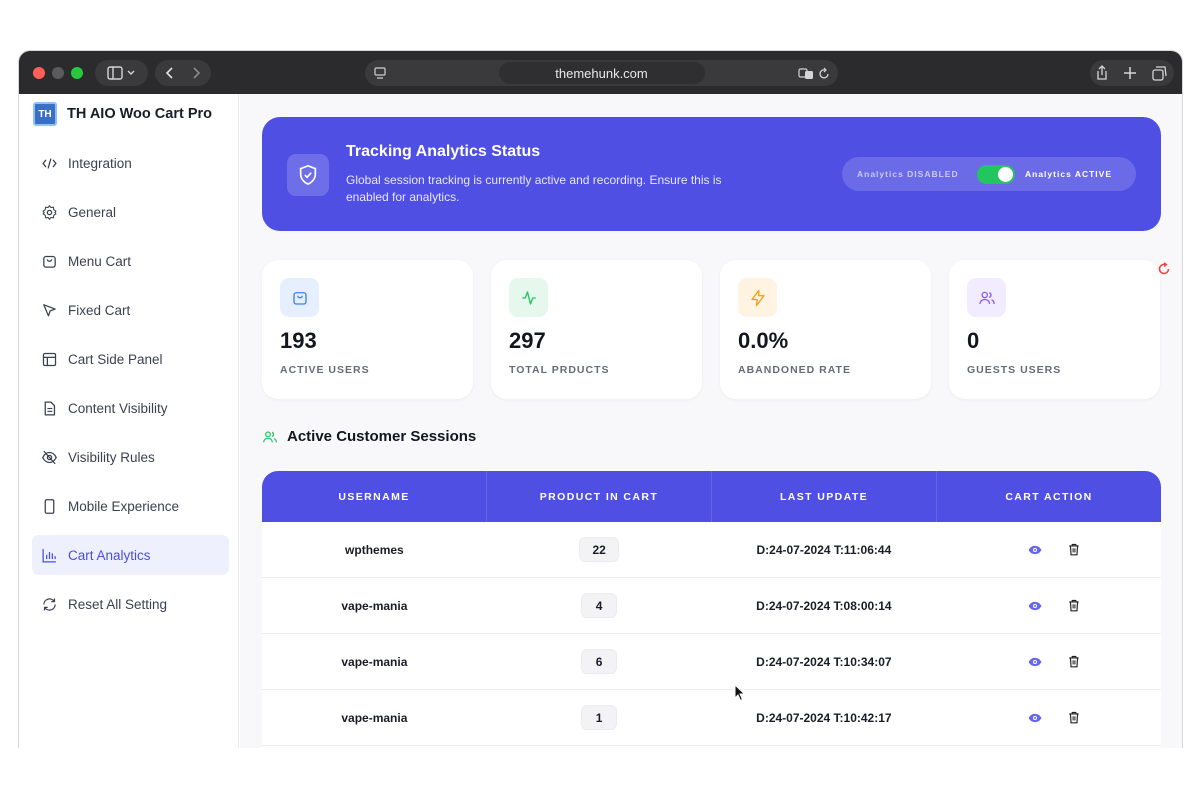 The image size is (1200, 800). Describe the element at coordinates (599, 496) in the screenshot. I see `column-header: PRODUCT IN CART` at that location.